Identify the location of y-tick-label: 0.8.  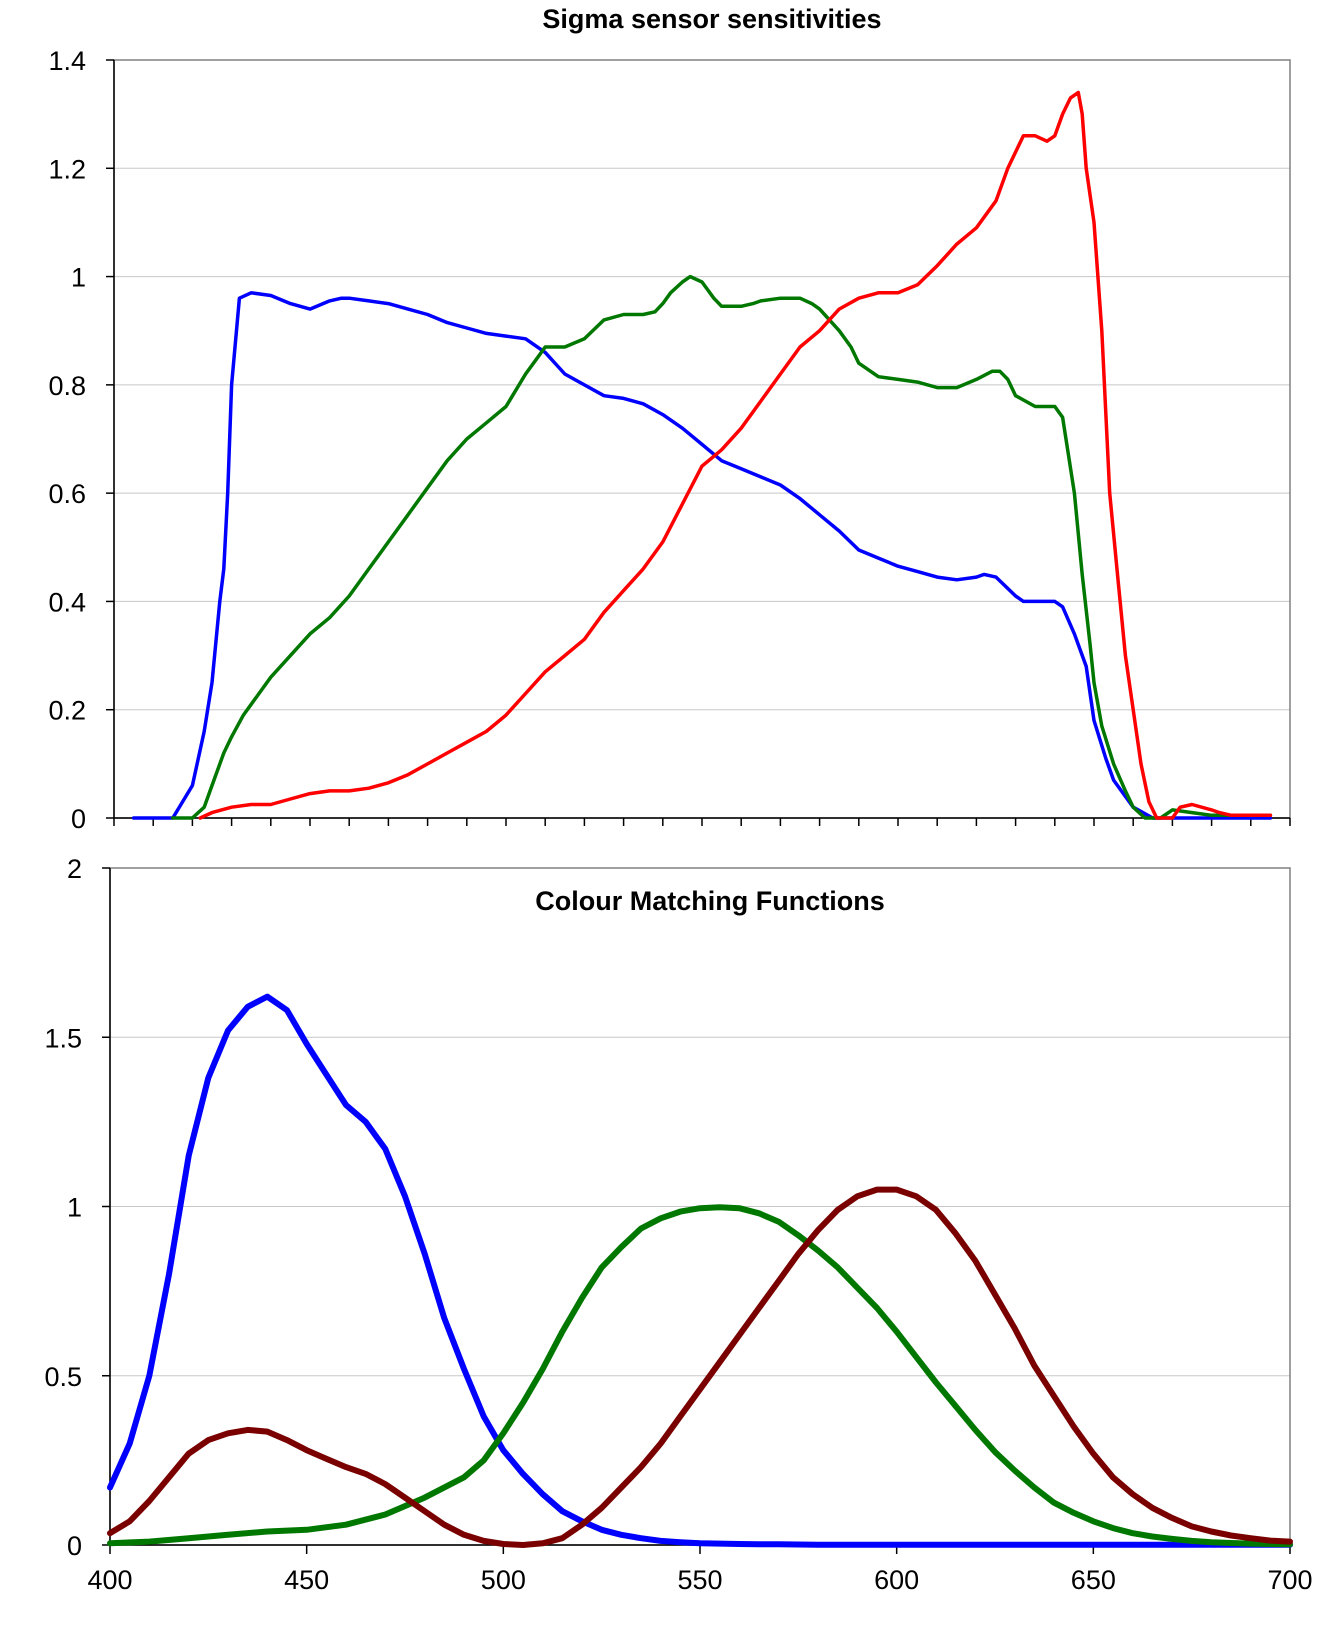
(67, 386).